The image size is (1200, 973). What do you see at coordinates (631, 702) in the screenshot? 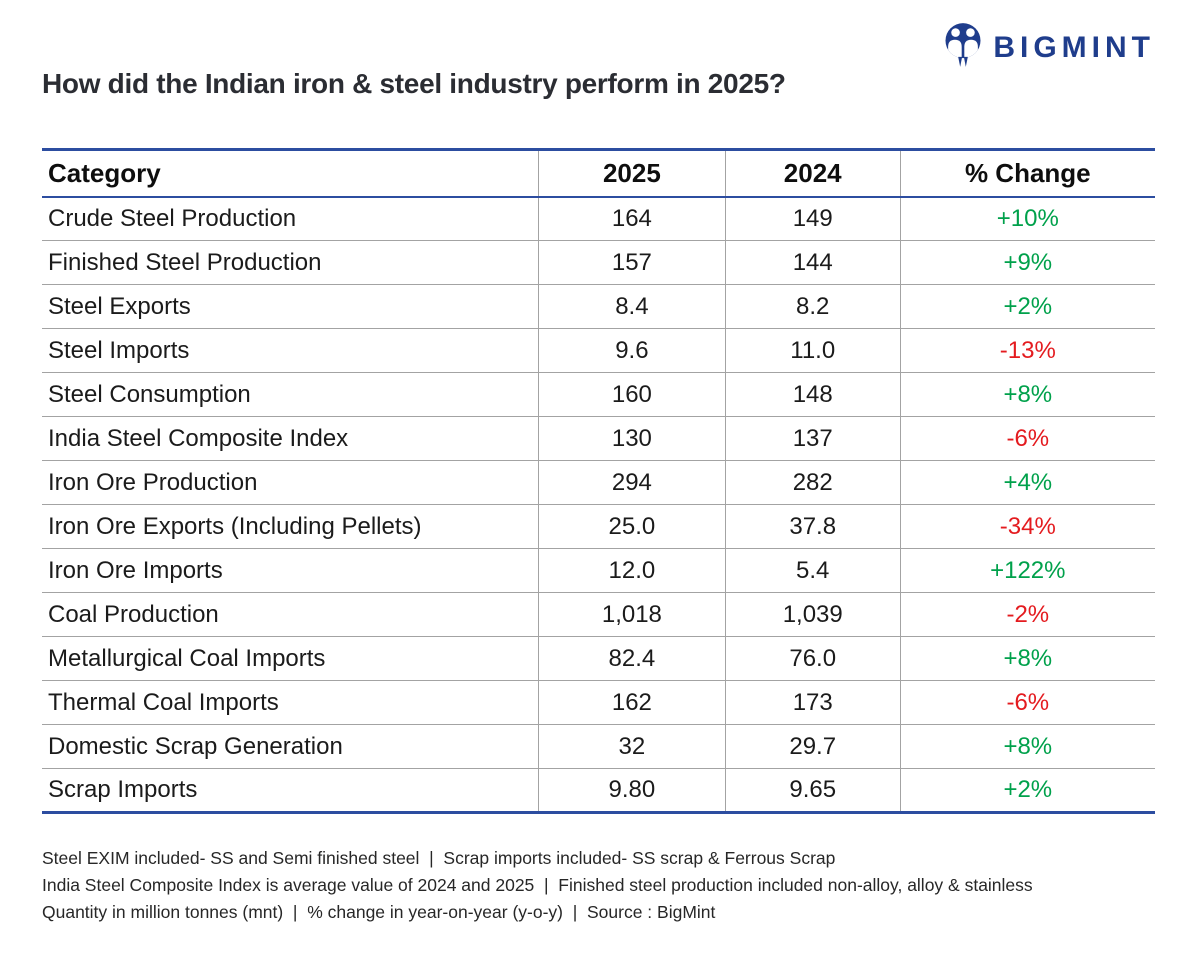
I see `value-2025-cell: 162` at bounding box center [631, 702].